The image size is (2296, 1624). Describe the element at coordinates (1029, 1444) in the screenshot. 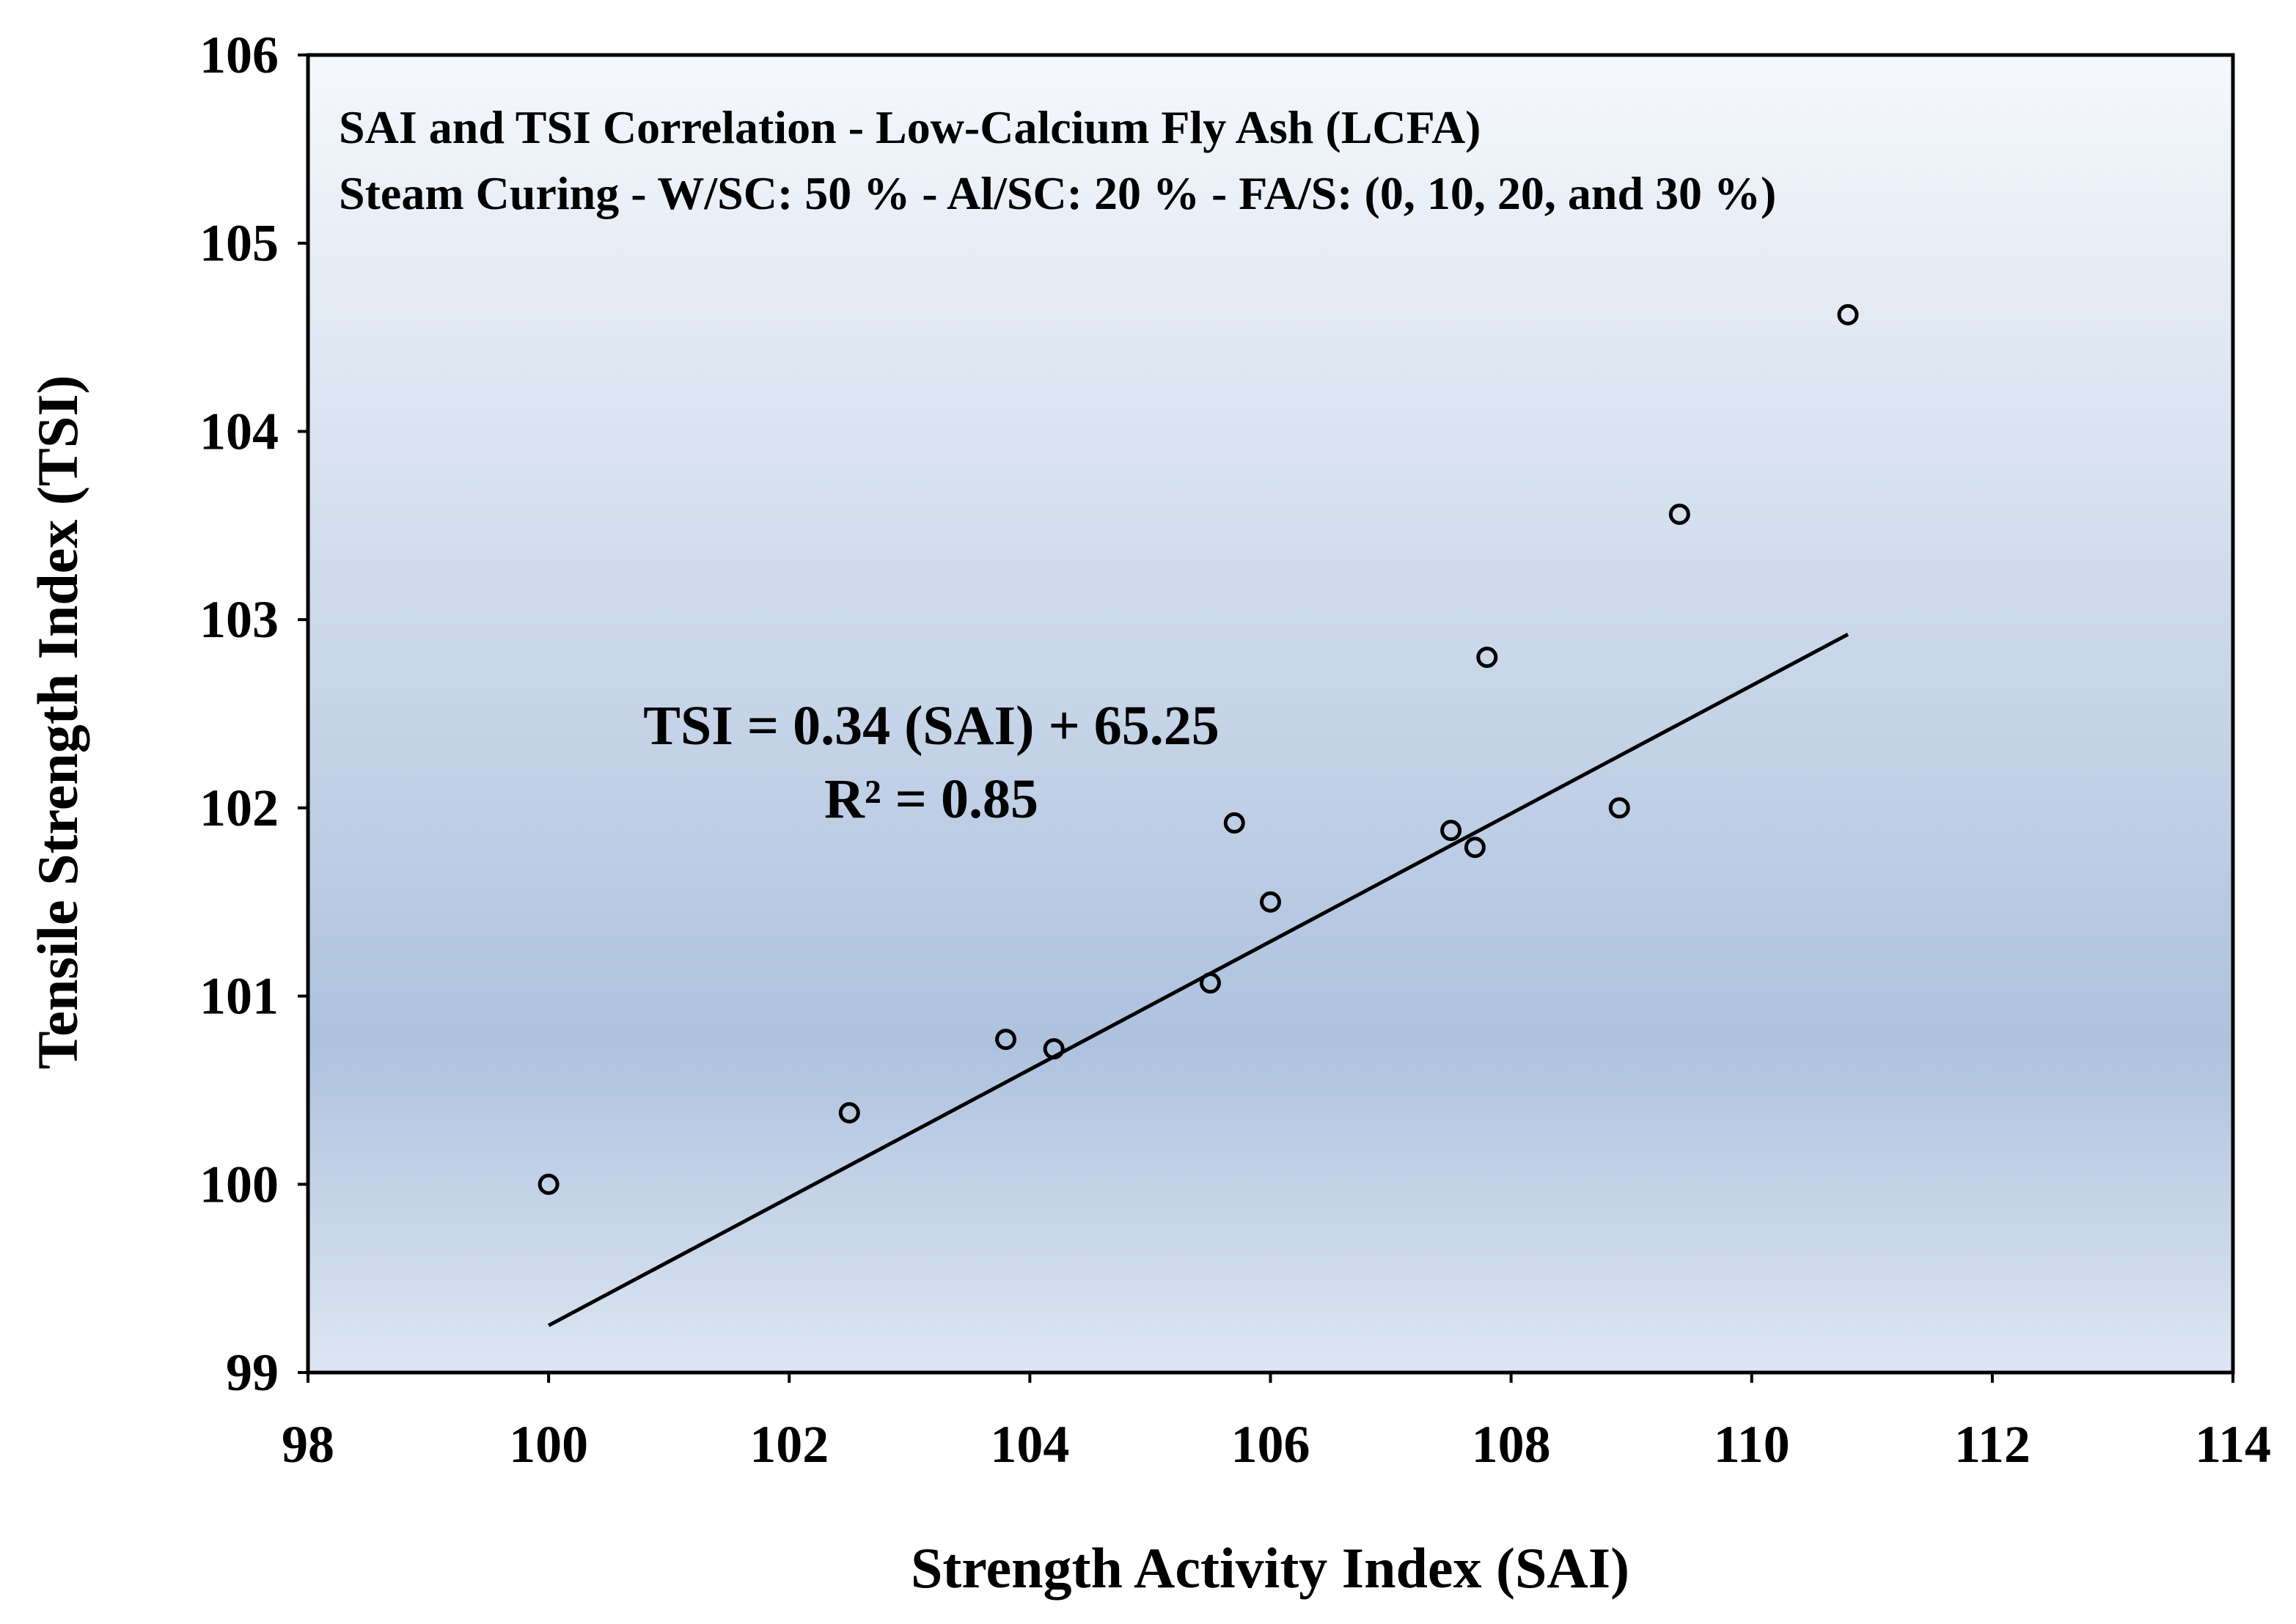

I see `x-tick-label: 104` at that location.